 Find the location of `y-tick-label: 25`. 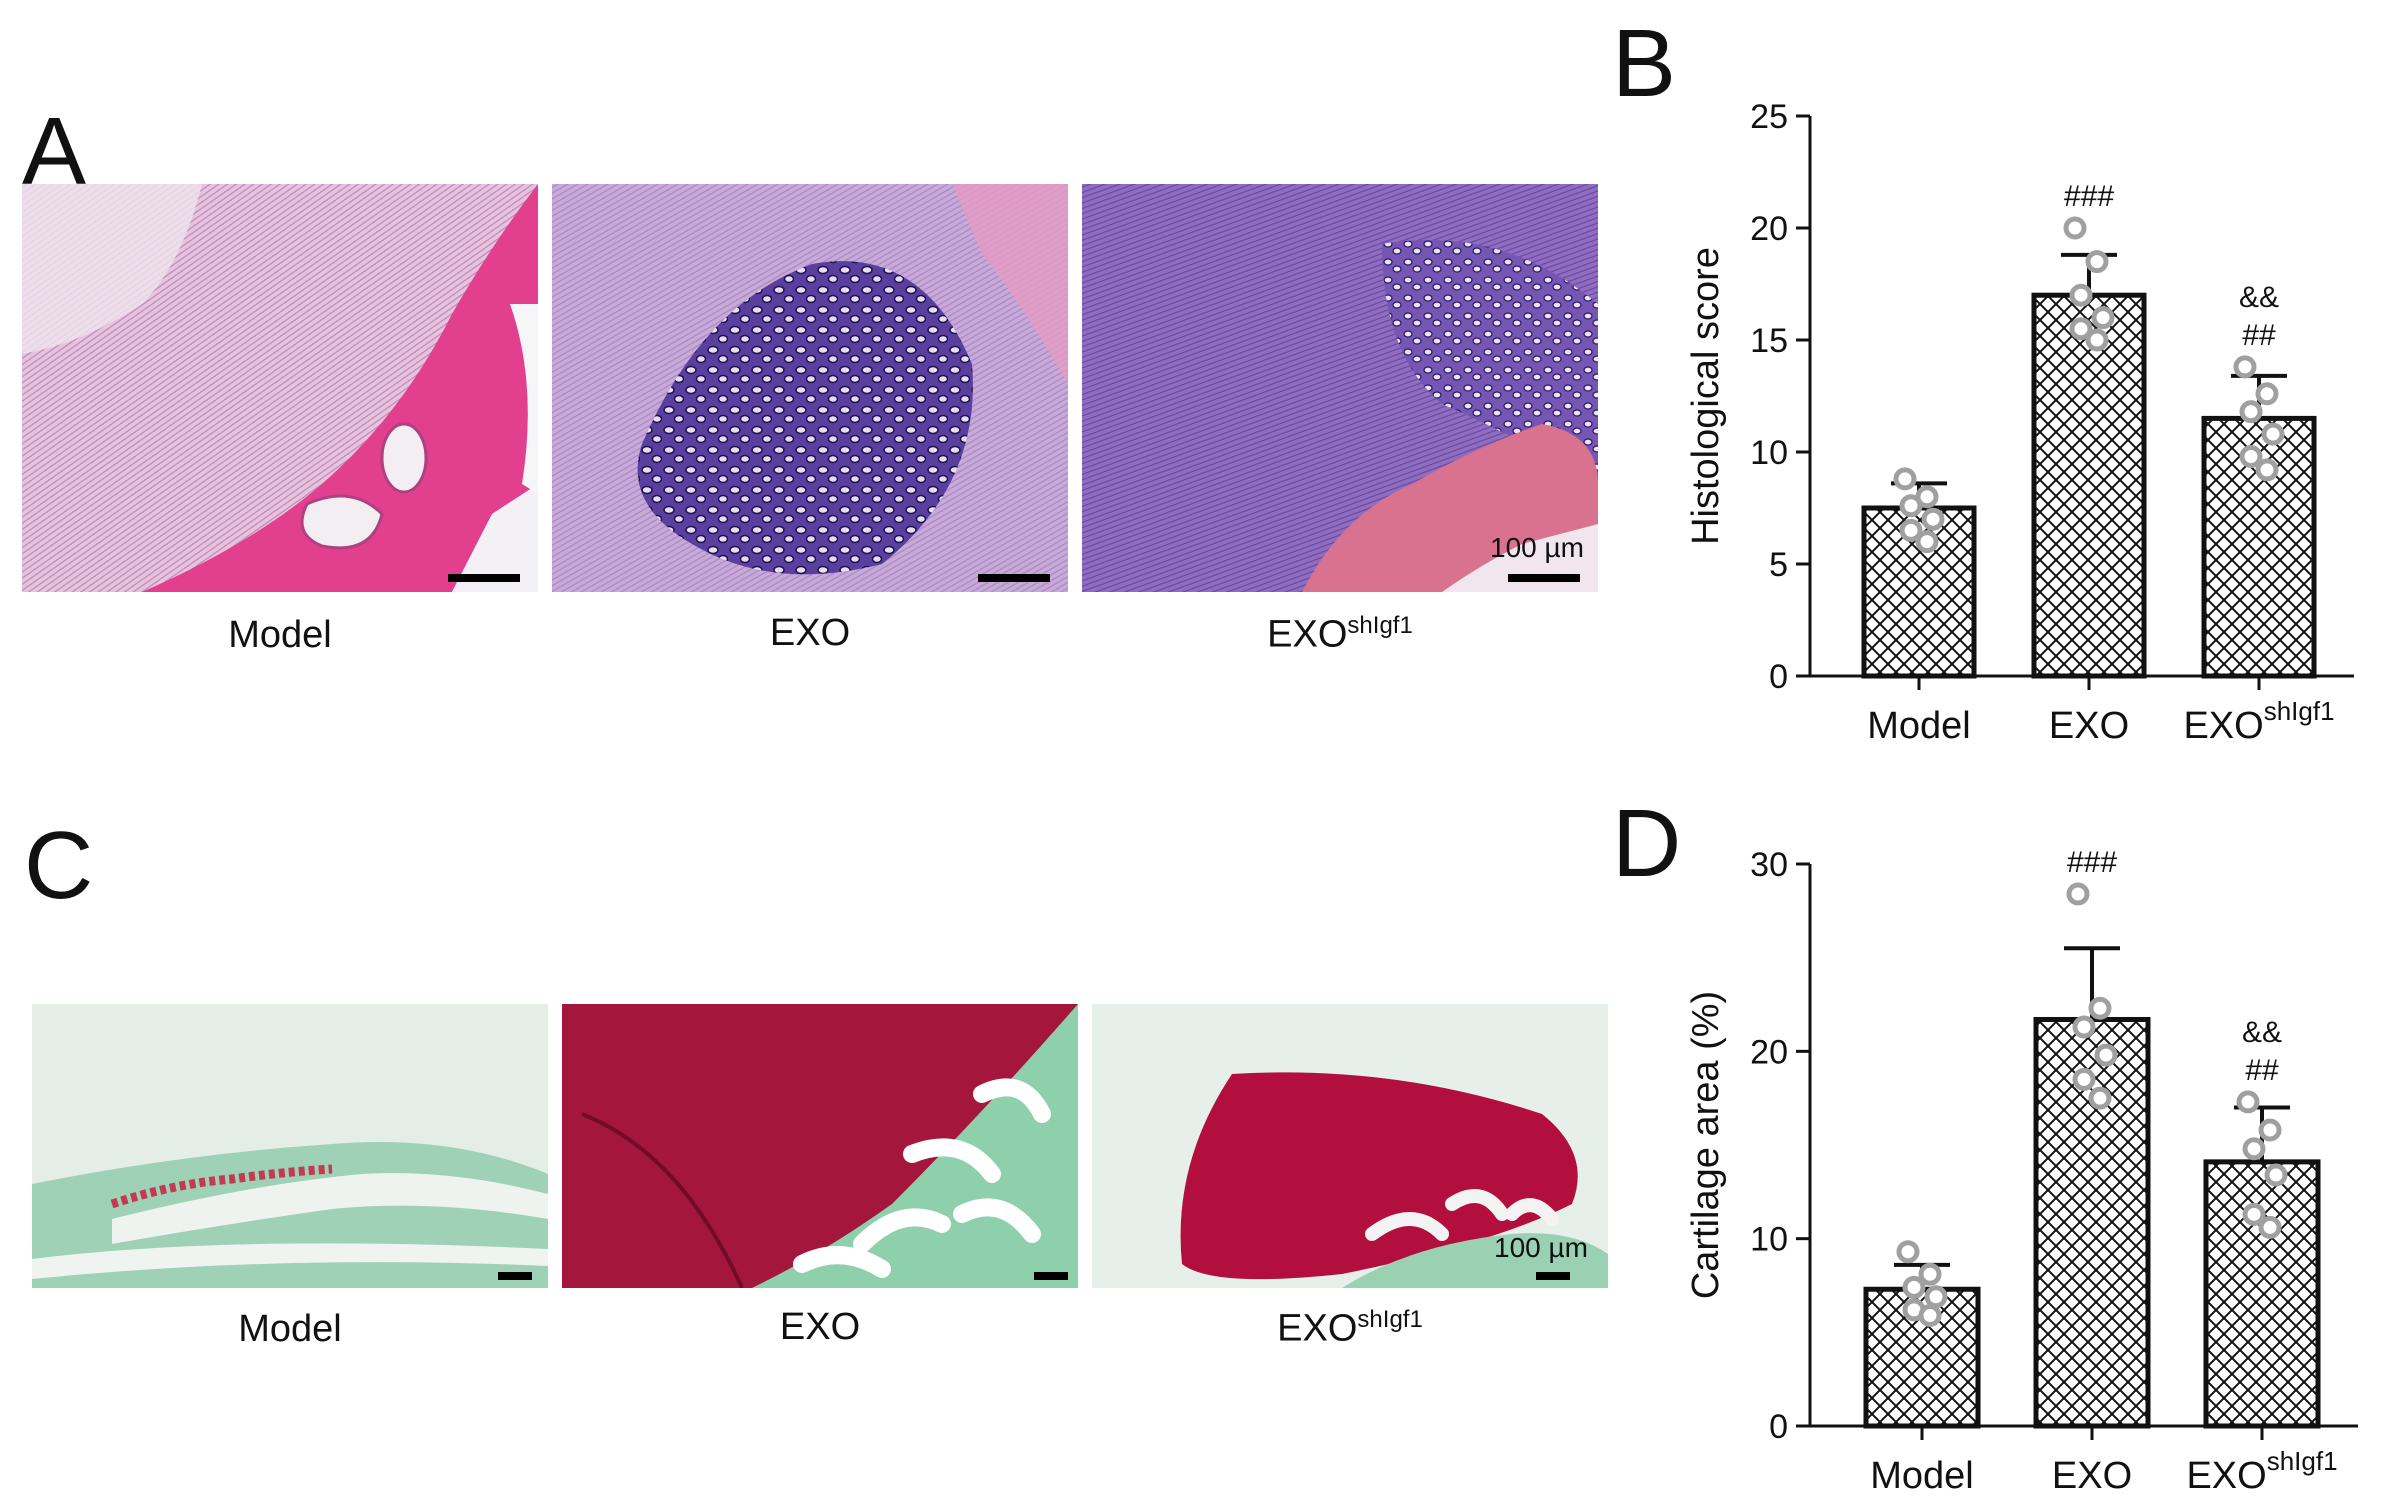

y-tick-label: 25 is located at coordinates (1769, 117).